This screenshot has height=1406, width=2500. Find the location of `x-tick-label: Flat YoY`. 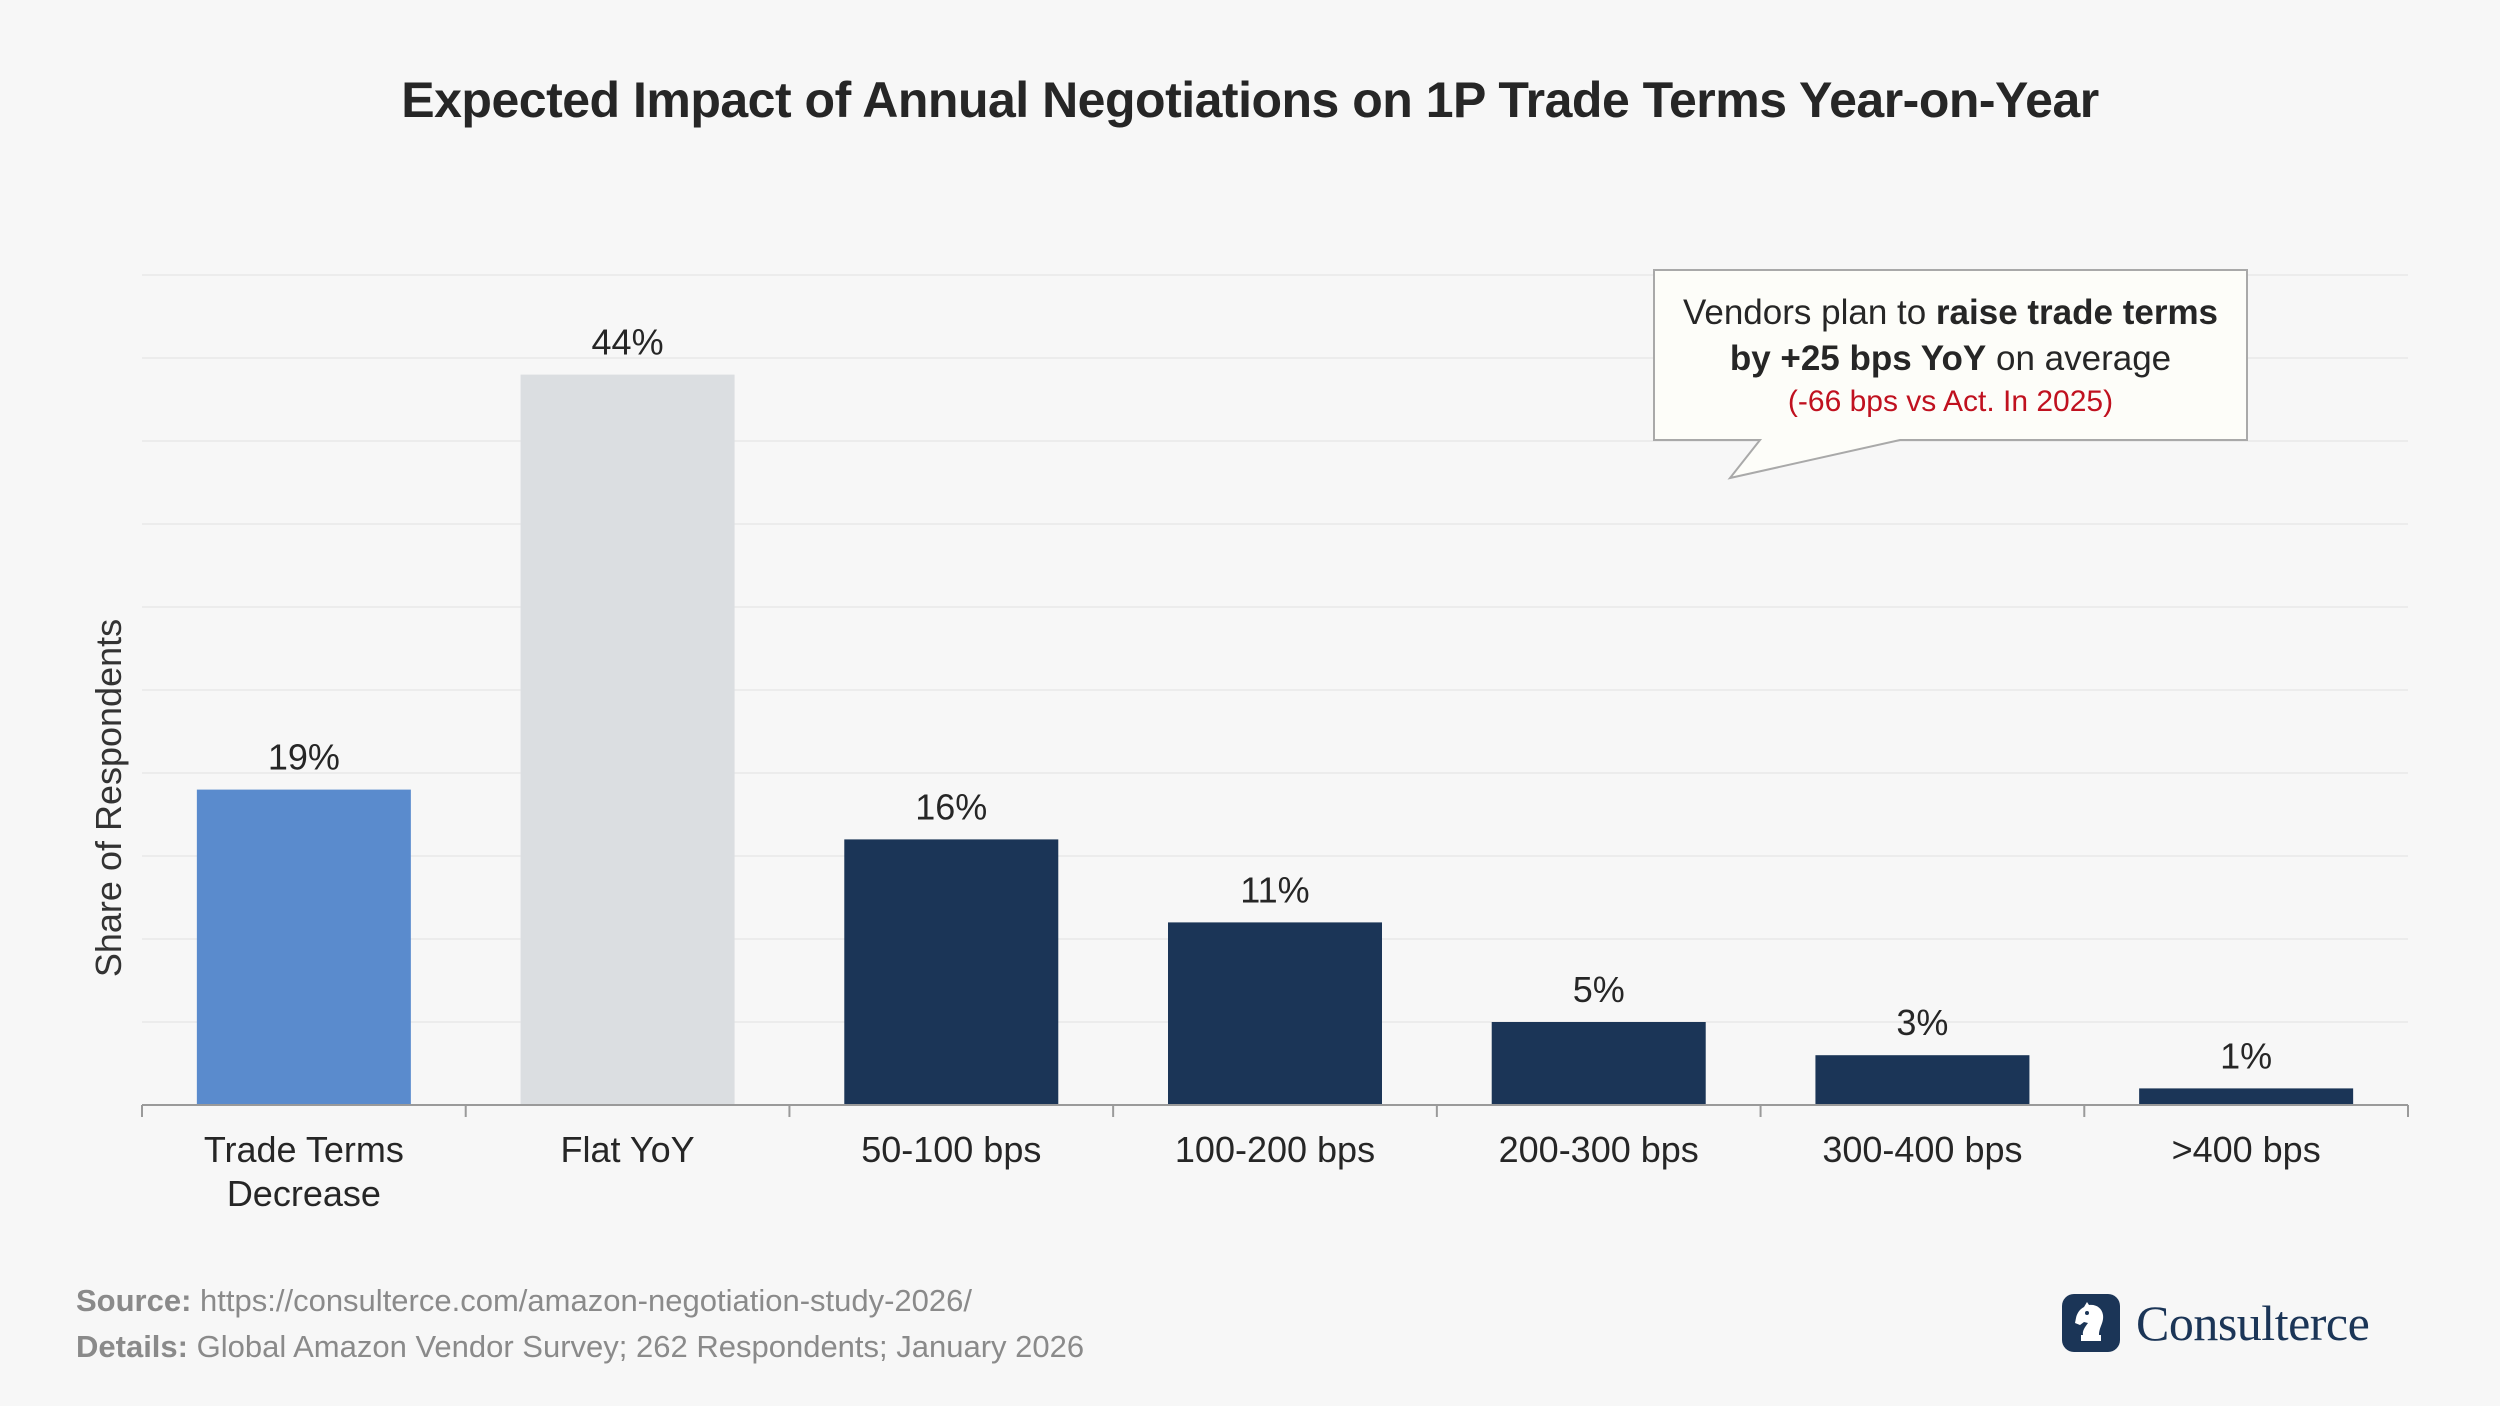

x-tick-label: Flat YoY is located at coordinates (628, 1149).